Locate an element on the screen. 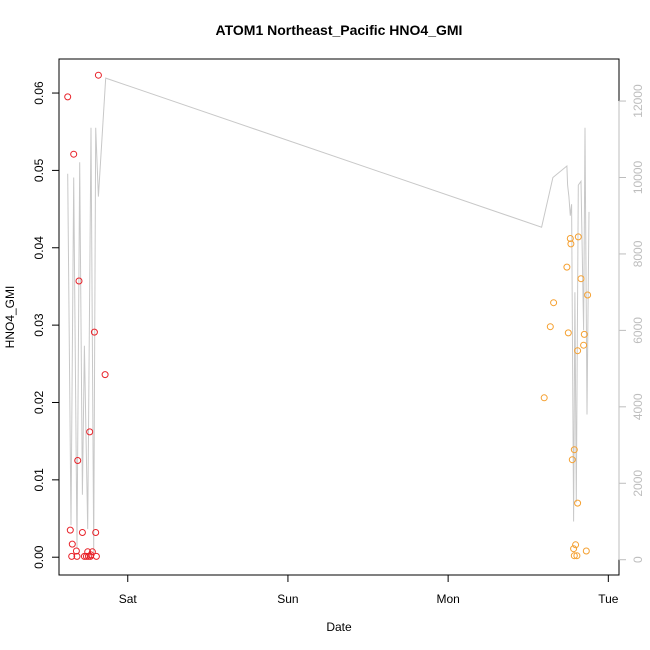  y-axis-label: HNO4_GMI is located at coordinates (10, 317).